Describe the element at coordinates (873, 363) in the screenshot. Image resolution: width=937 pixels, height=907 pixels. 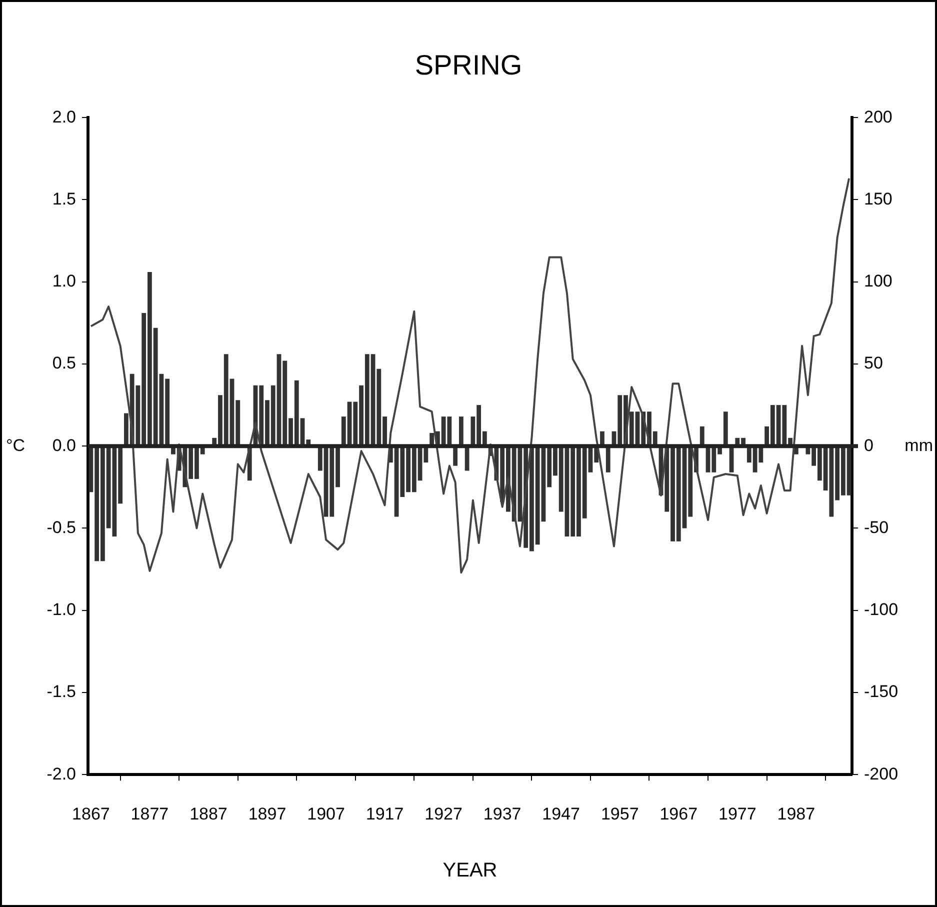
I see `y2-tick-label: 50` at that location.